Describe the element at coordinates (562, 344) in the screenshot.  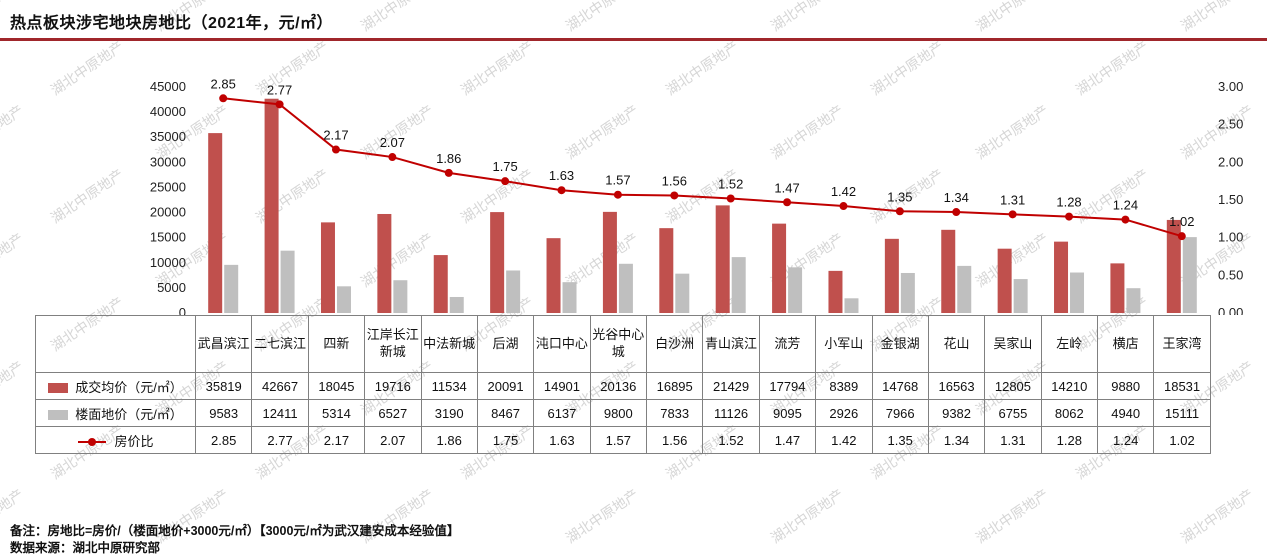
I see `category-header-cell: 沌口中心` at that location.